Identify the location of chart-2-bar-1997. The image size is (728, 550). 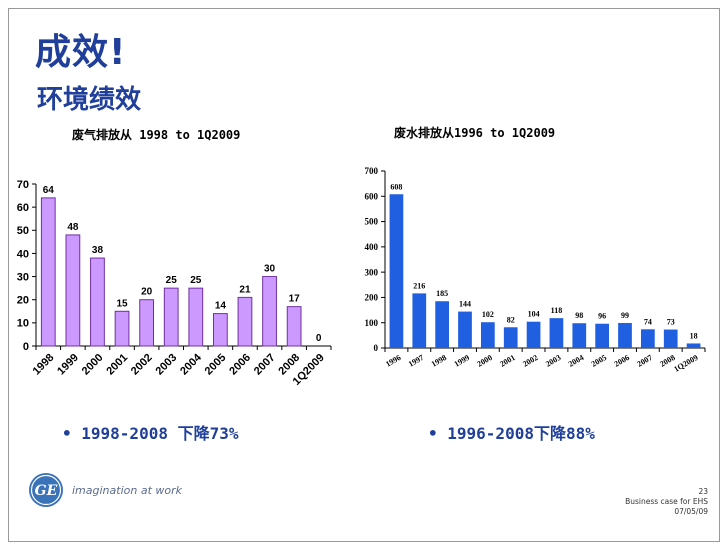
(419, 320).